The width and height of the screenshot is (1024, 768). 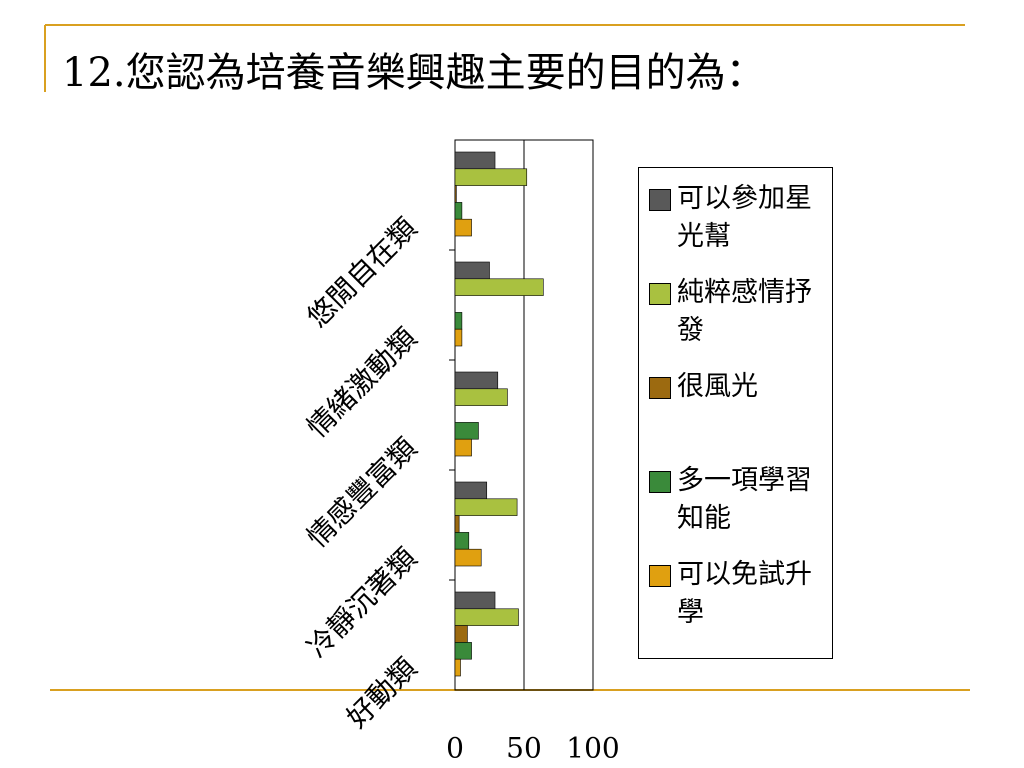 I want to click on y-tick-label: 情緒激動類, so click(x=362, y=383).